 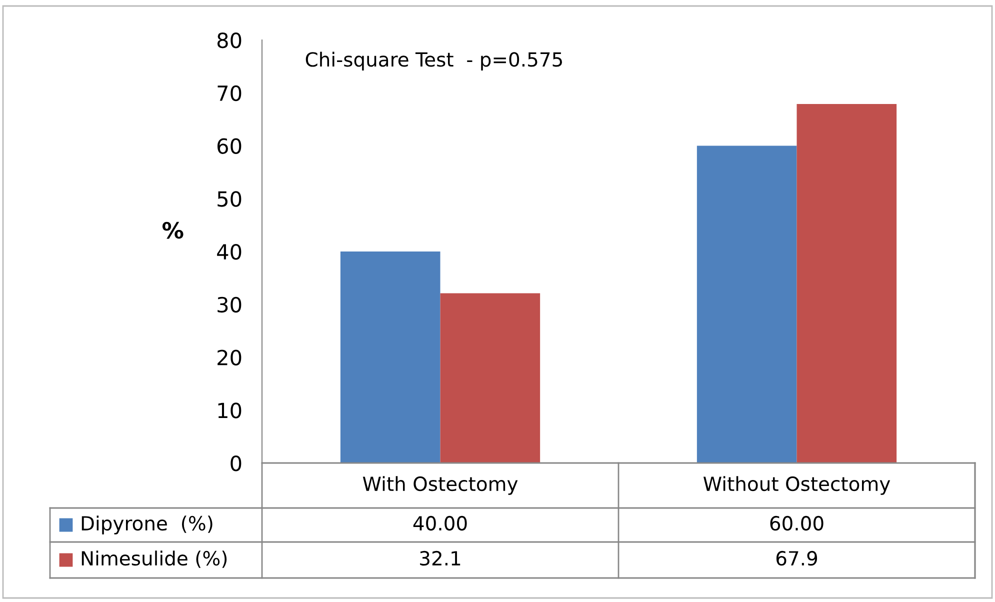 What do you see at coordinates (230, 410) in the screenshot?
I see `y-tick-label: 10` at bounding box center [230, 410].